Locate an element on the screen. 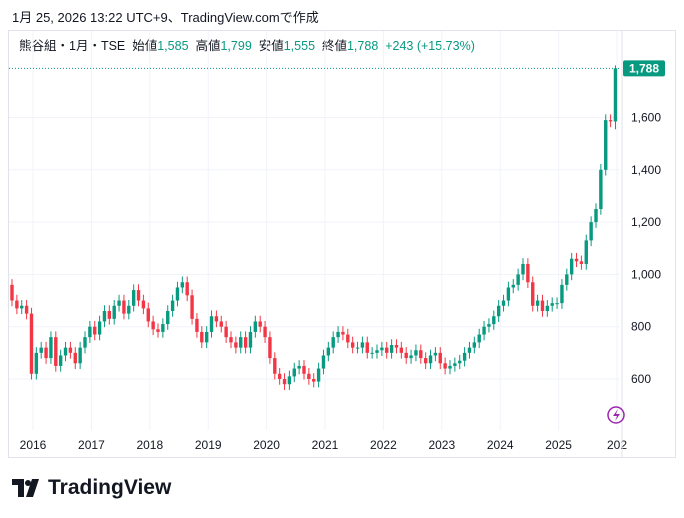 The height and width of the screenshot is (518, 684). y-tick-label: 800 is located at coordinates (641, 327).